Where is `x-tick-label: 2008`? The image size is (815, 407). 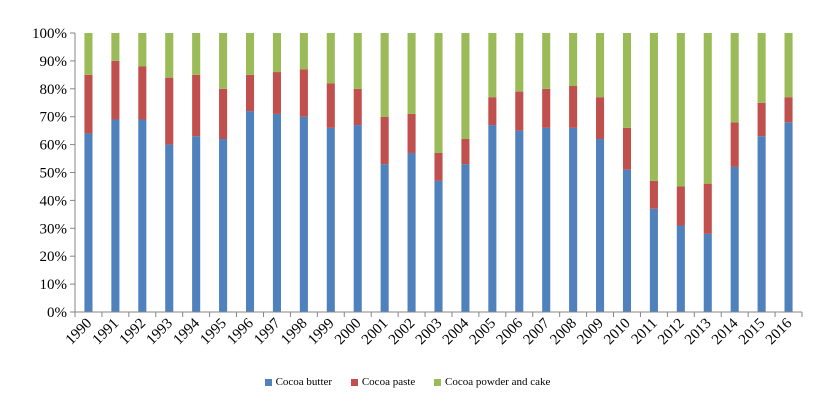 x-tick-label: 2008 is located at coordinates (563, 332).